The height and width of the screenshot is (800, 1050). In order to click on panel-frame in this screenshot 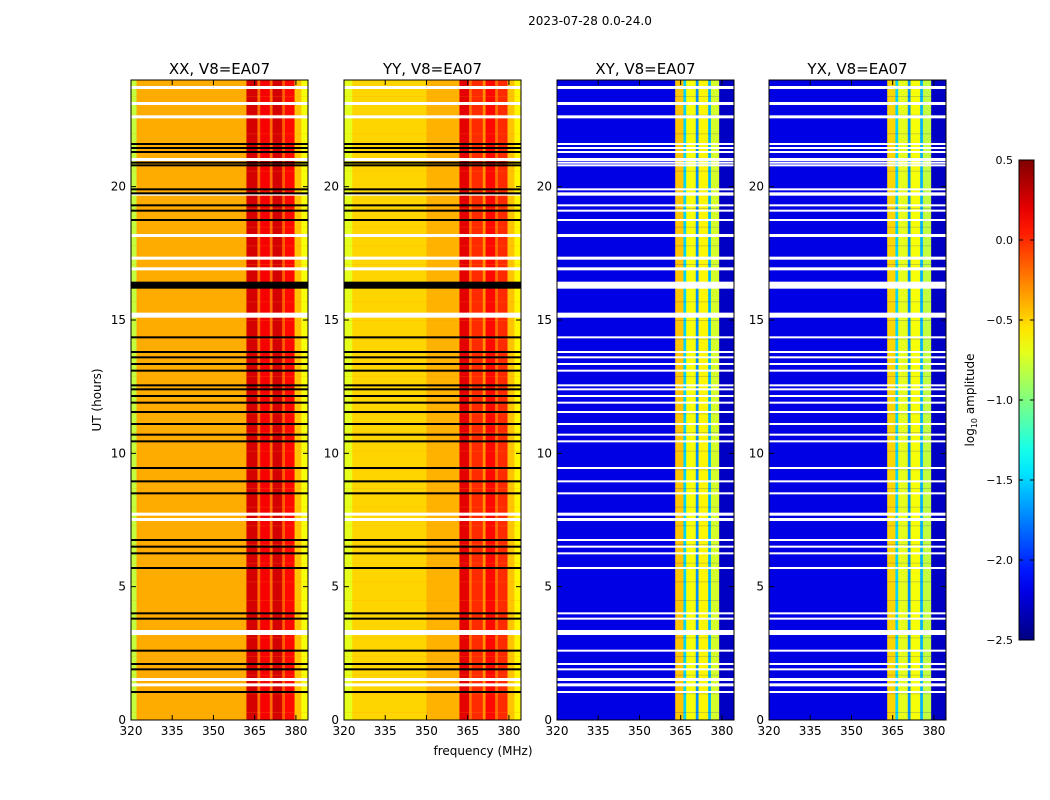, I will do `click(645, 400)`.